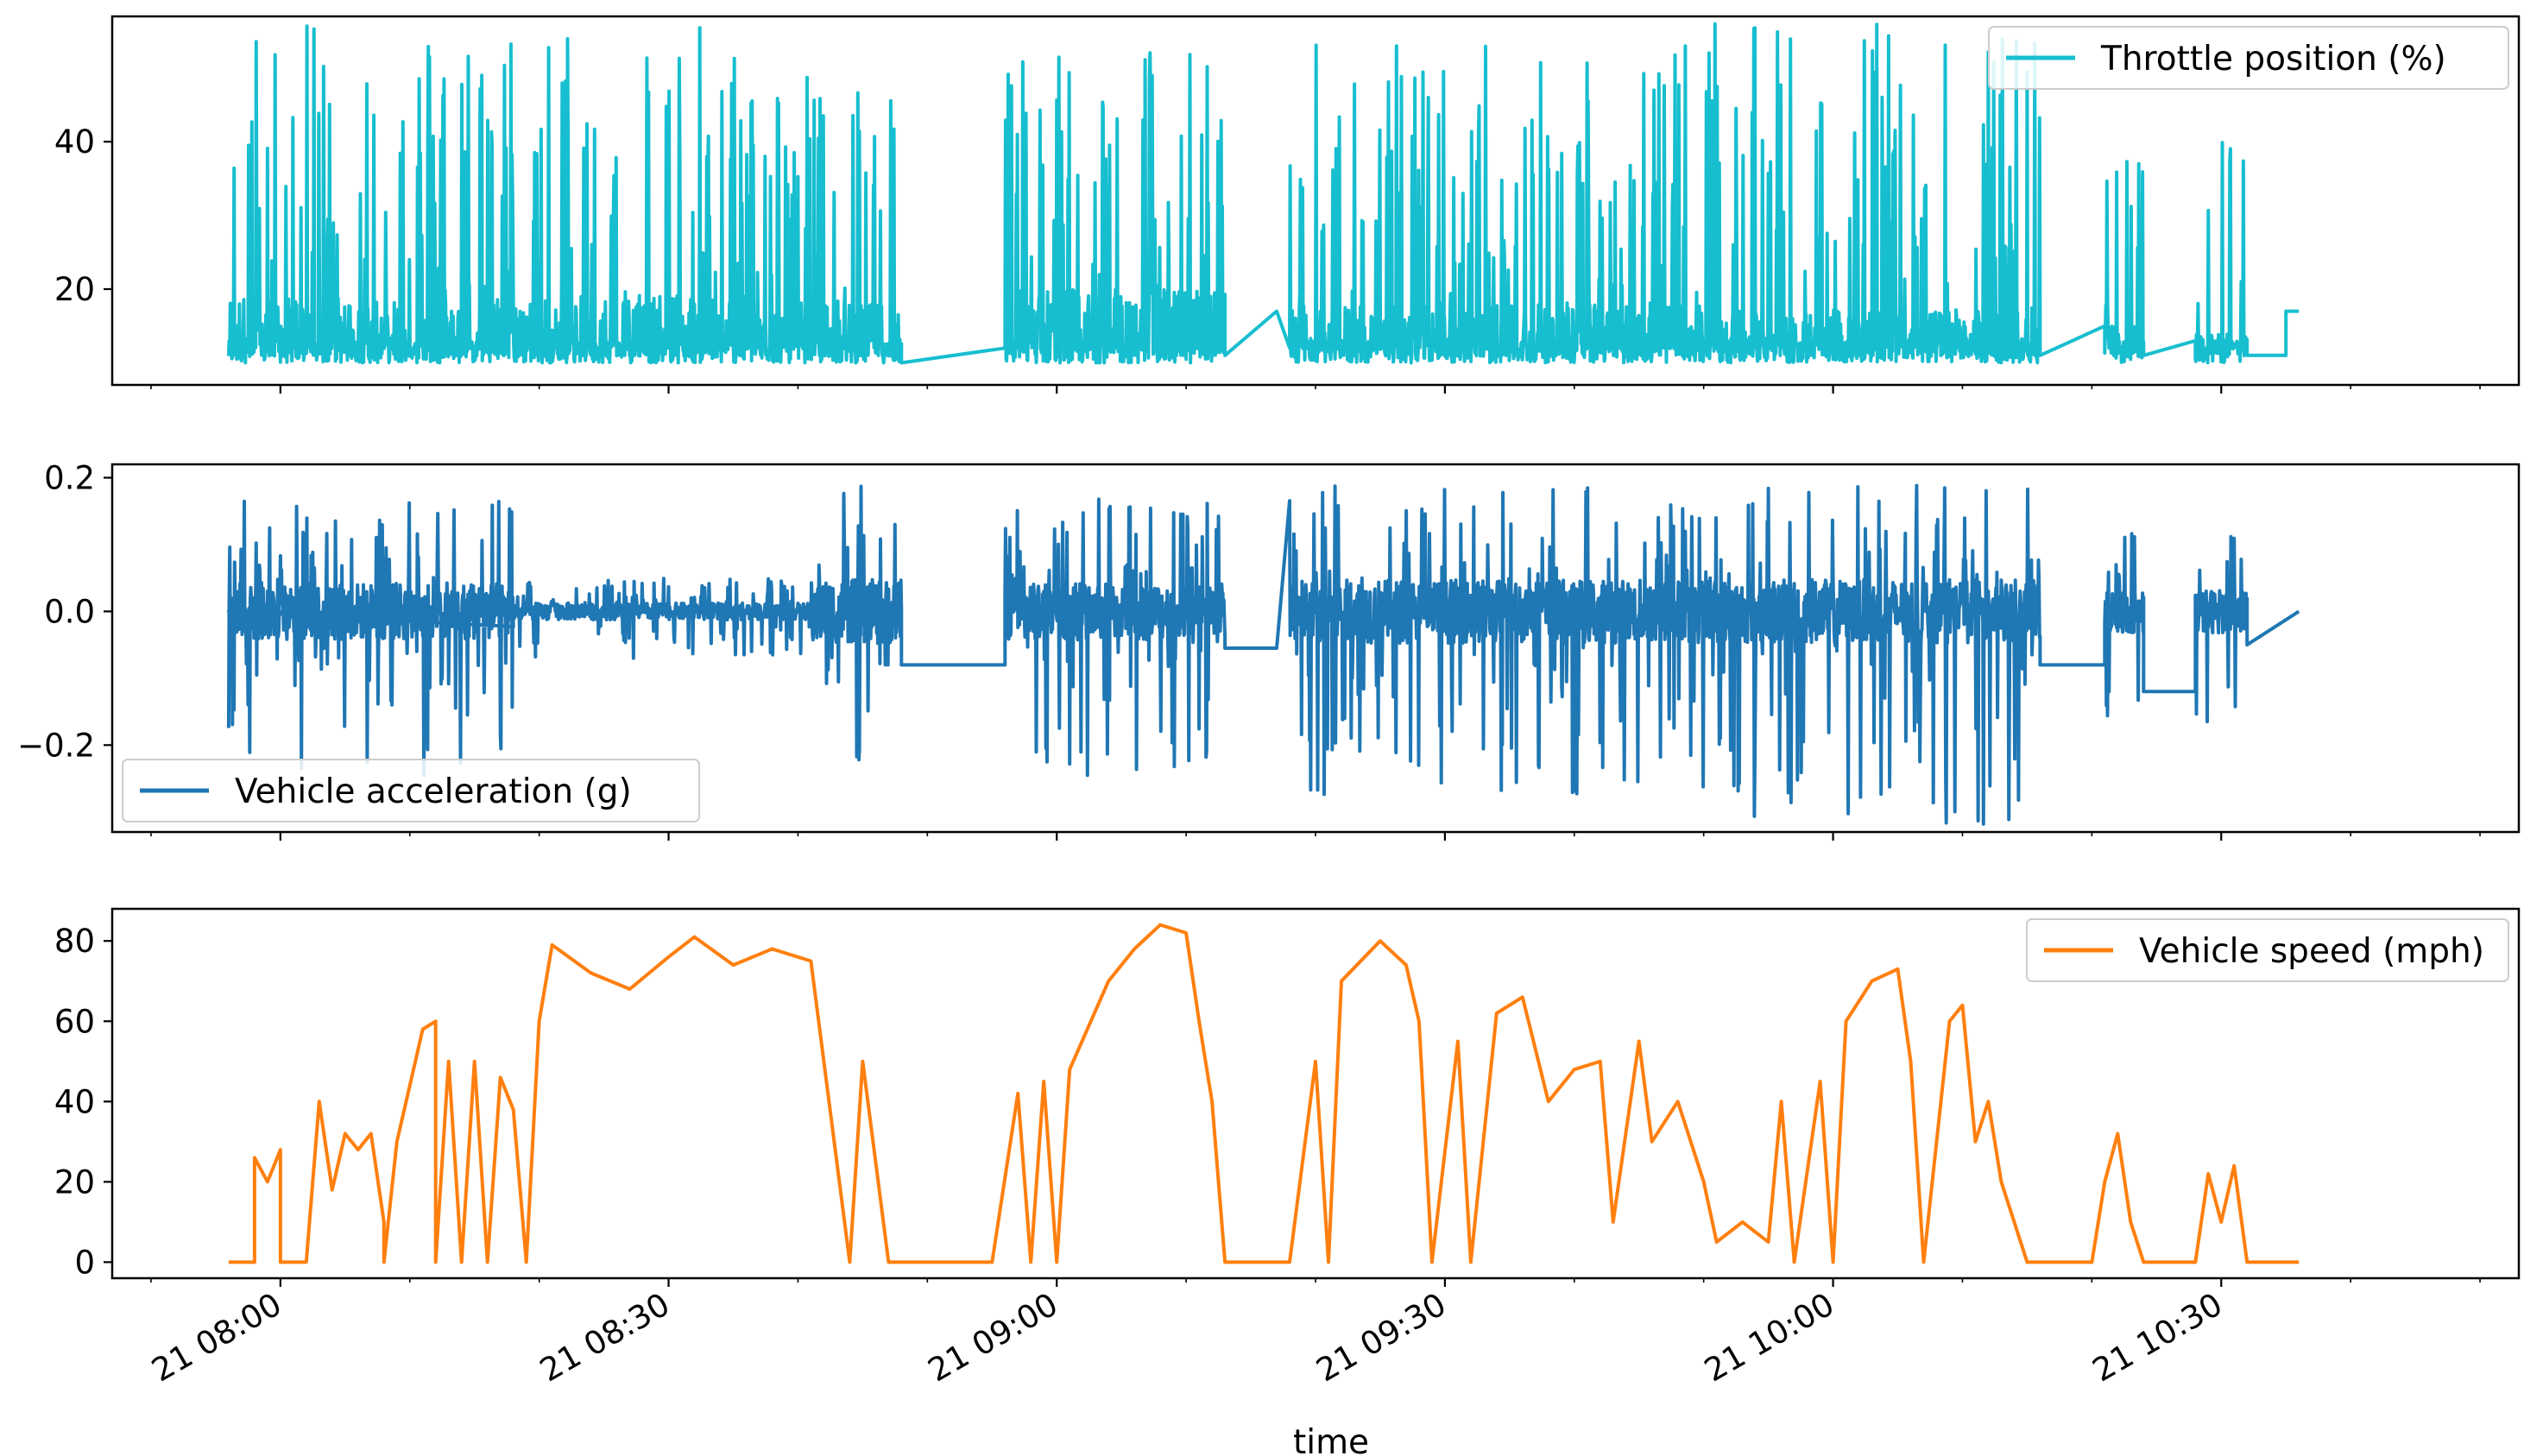  Describe the element at coordinates (2273, 60) in the screenshot. I see `legend-label: Throttle position (%)` at that location.